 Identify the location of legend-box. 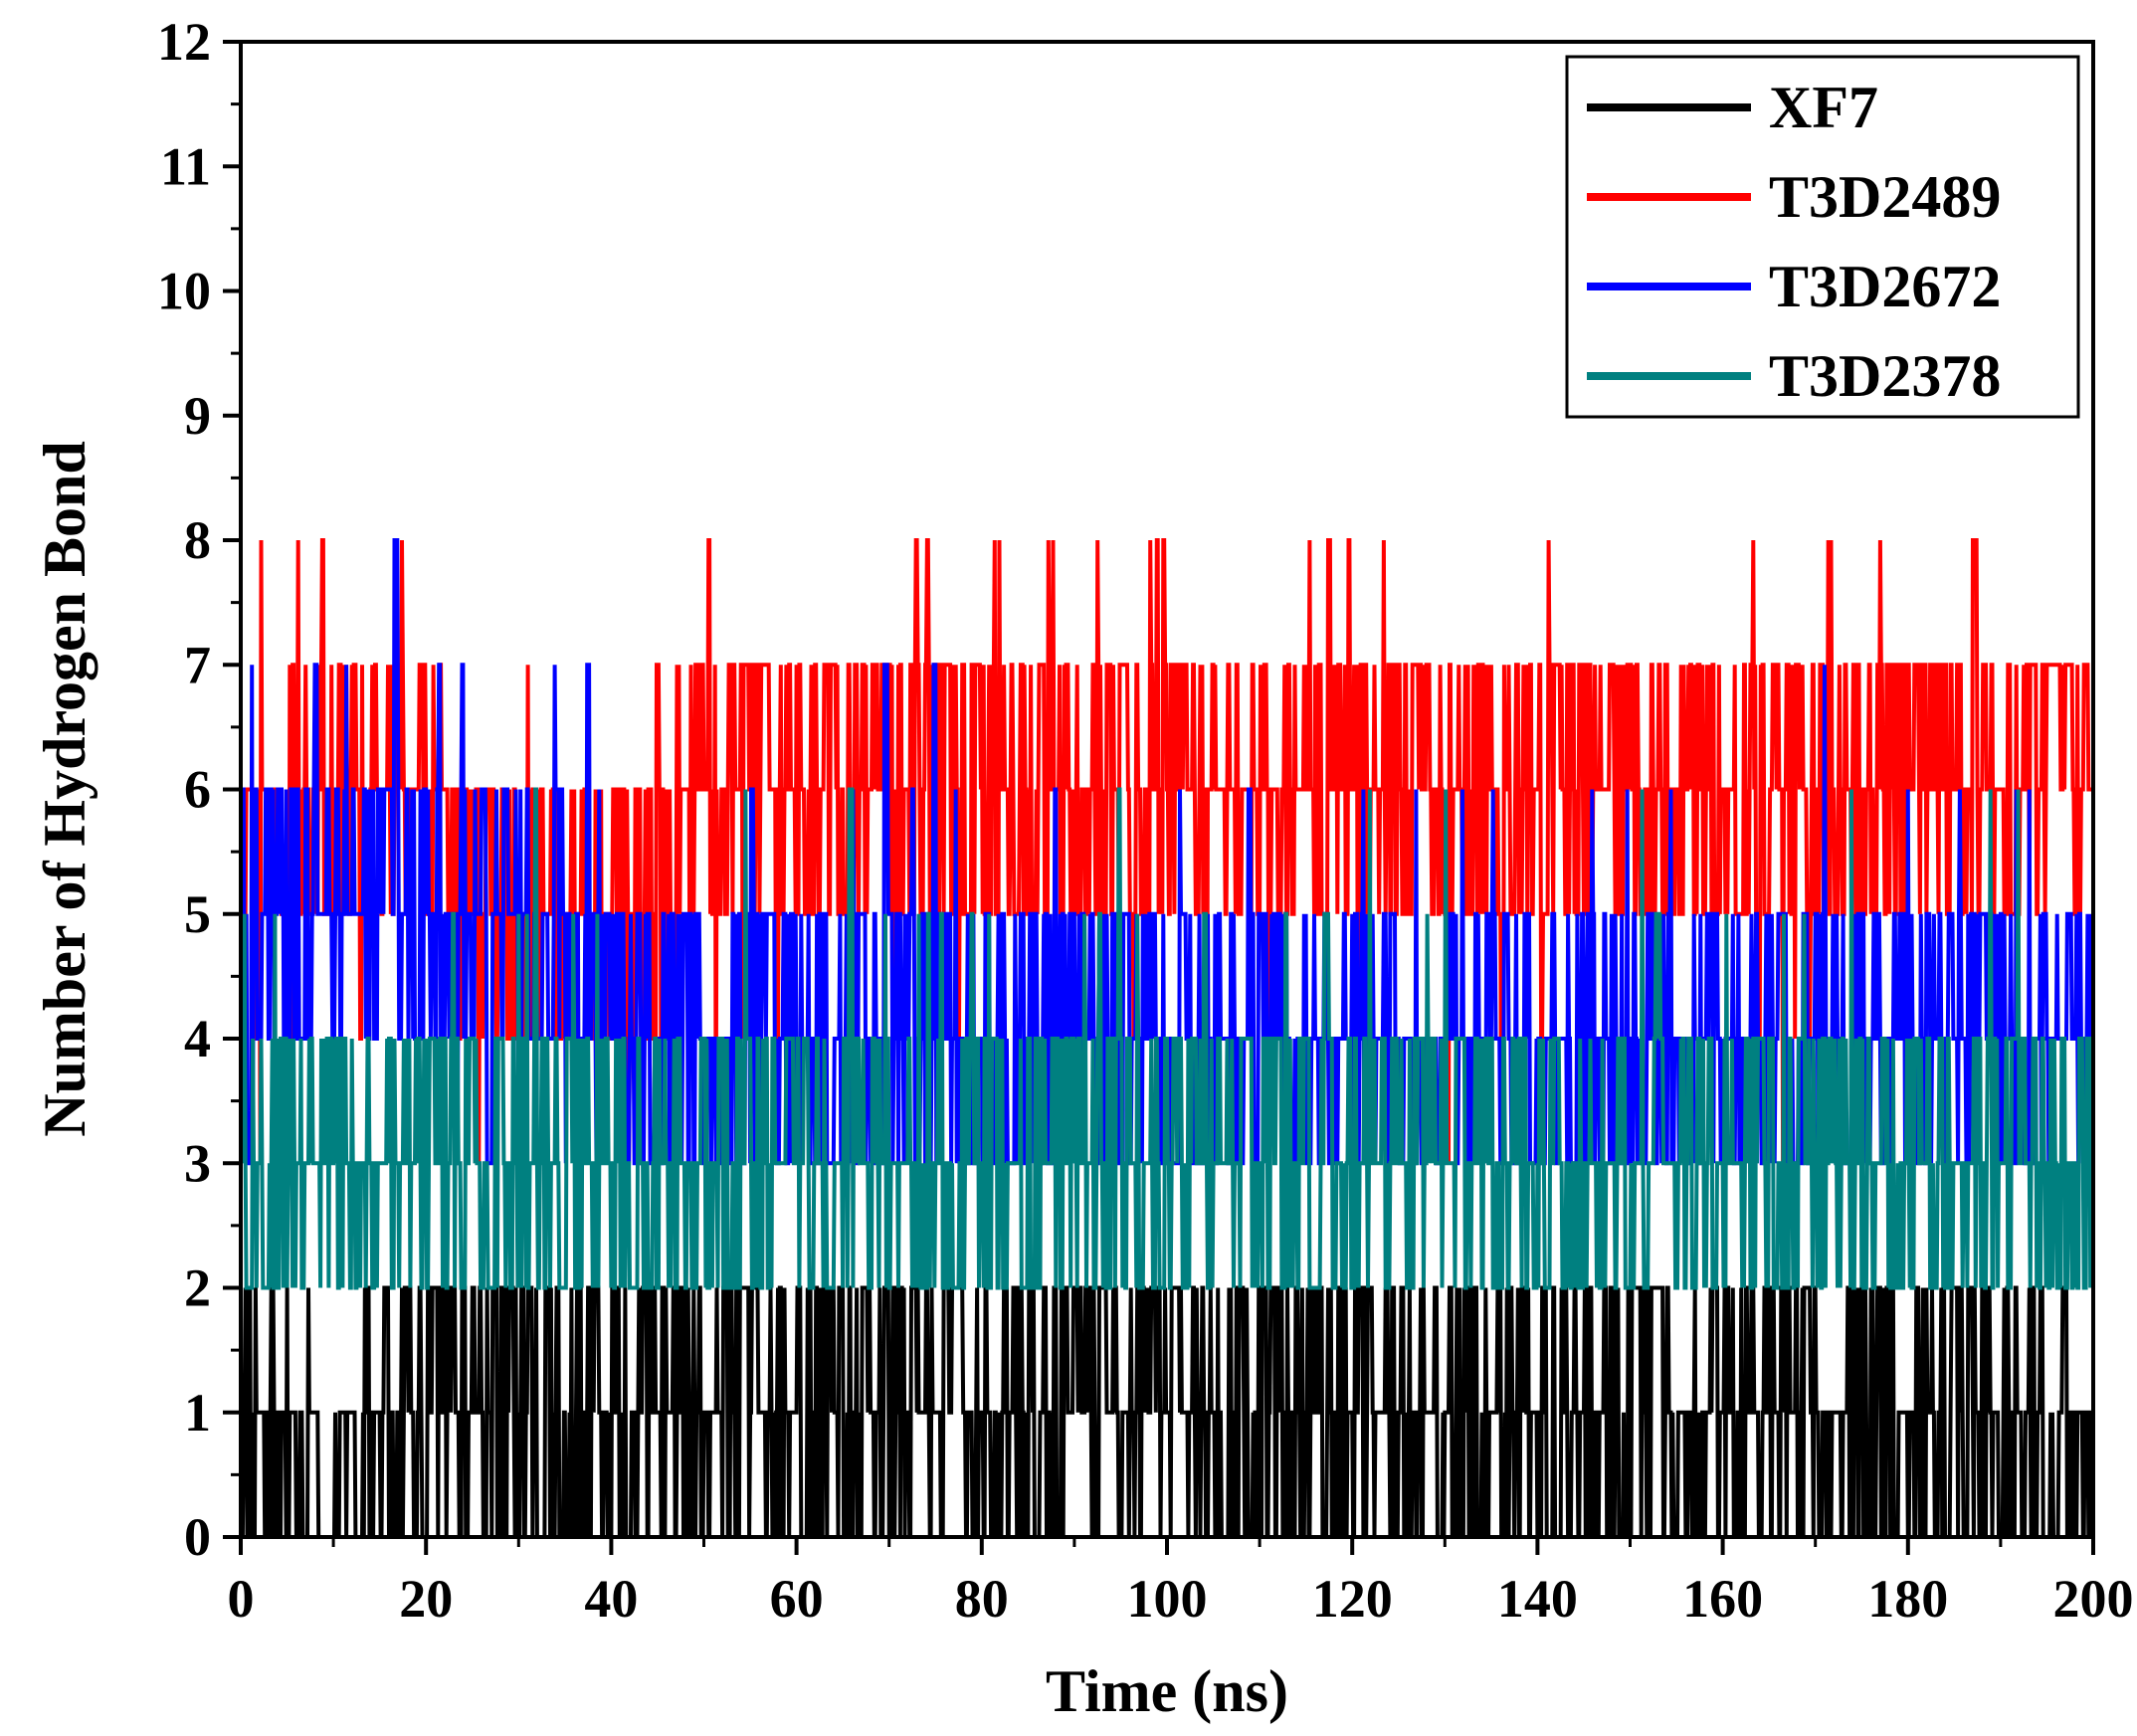
(1822, 237).